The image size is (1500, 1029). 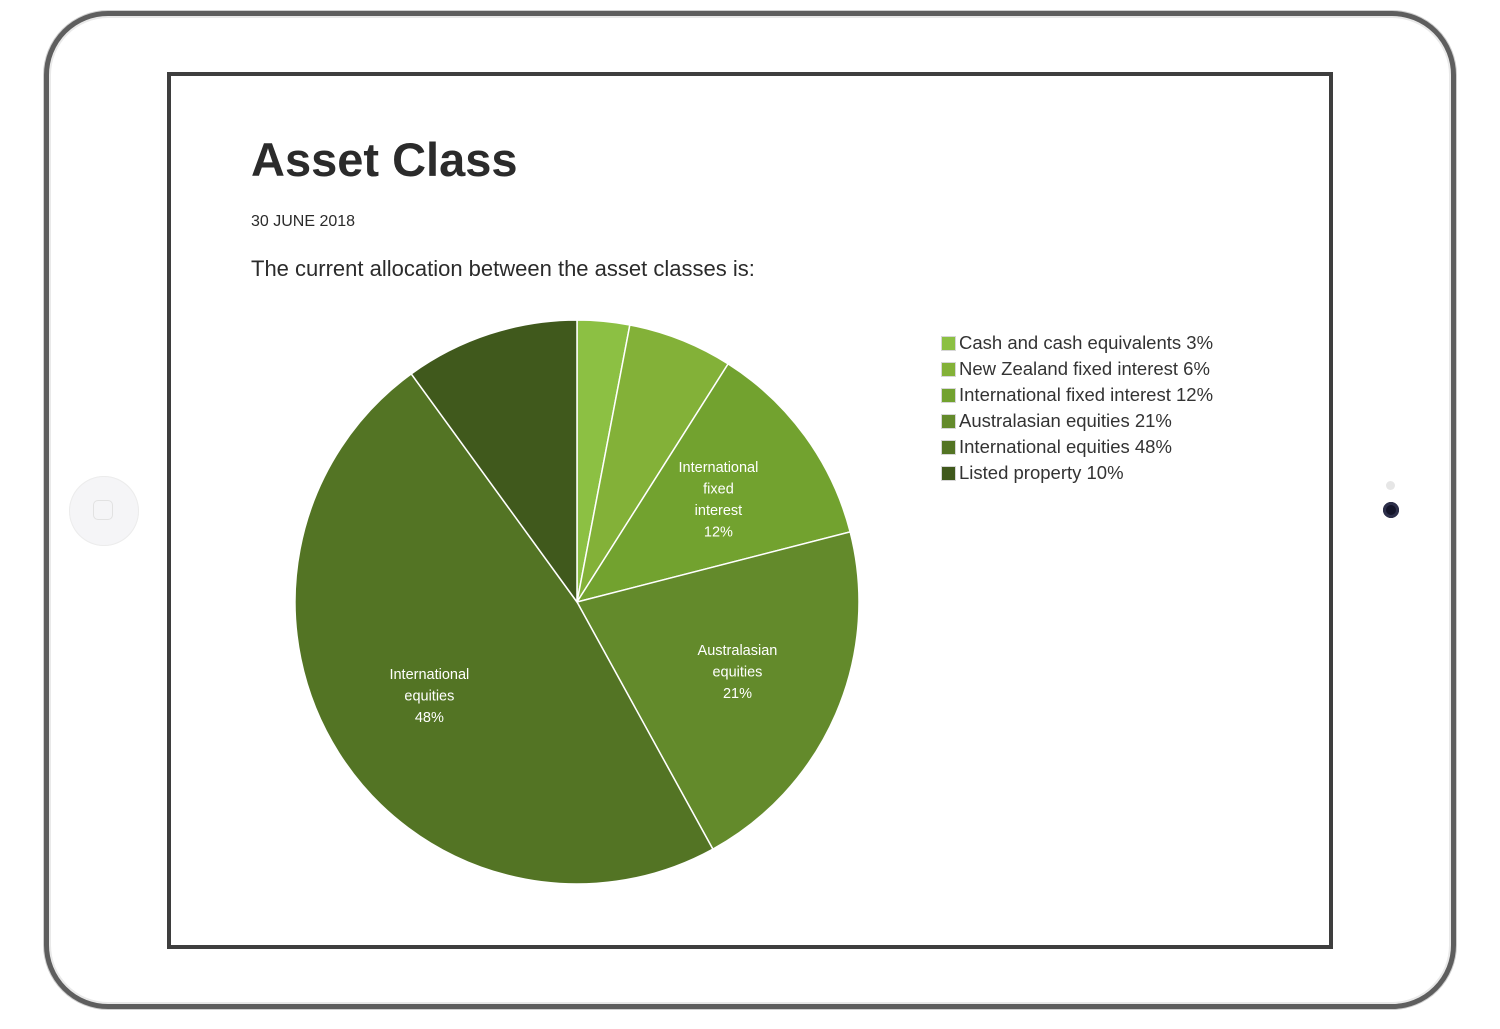 I want to click on slice-label-international-fixed-interest: International fixed interest 12%, so click(x=719, y=500).